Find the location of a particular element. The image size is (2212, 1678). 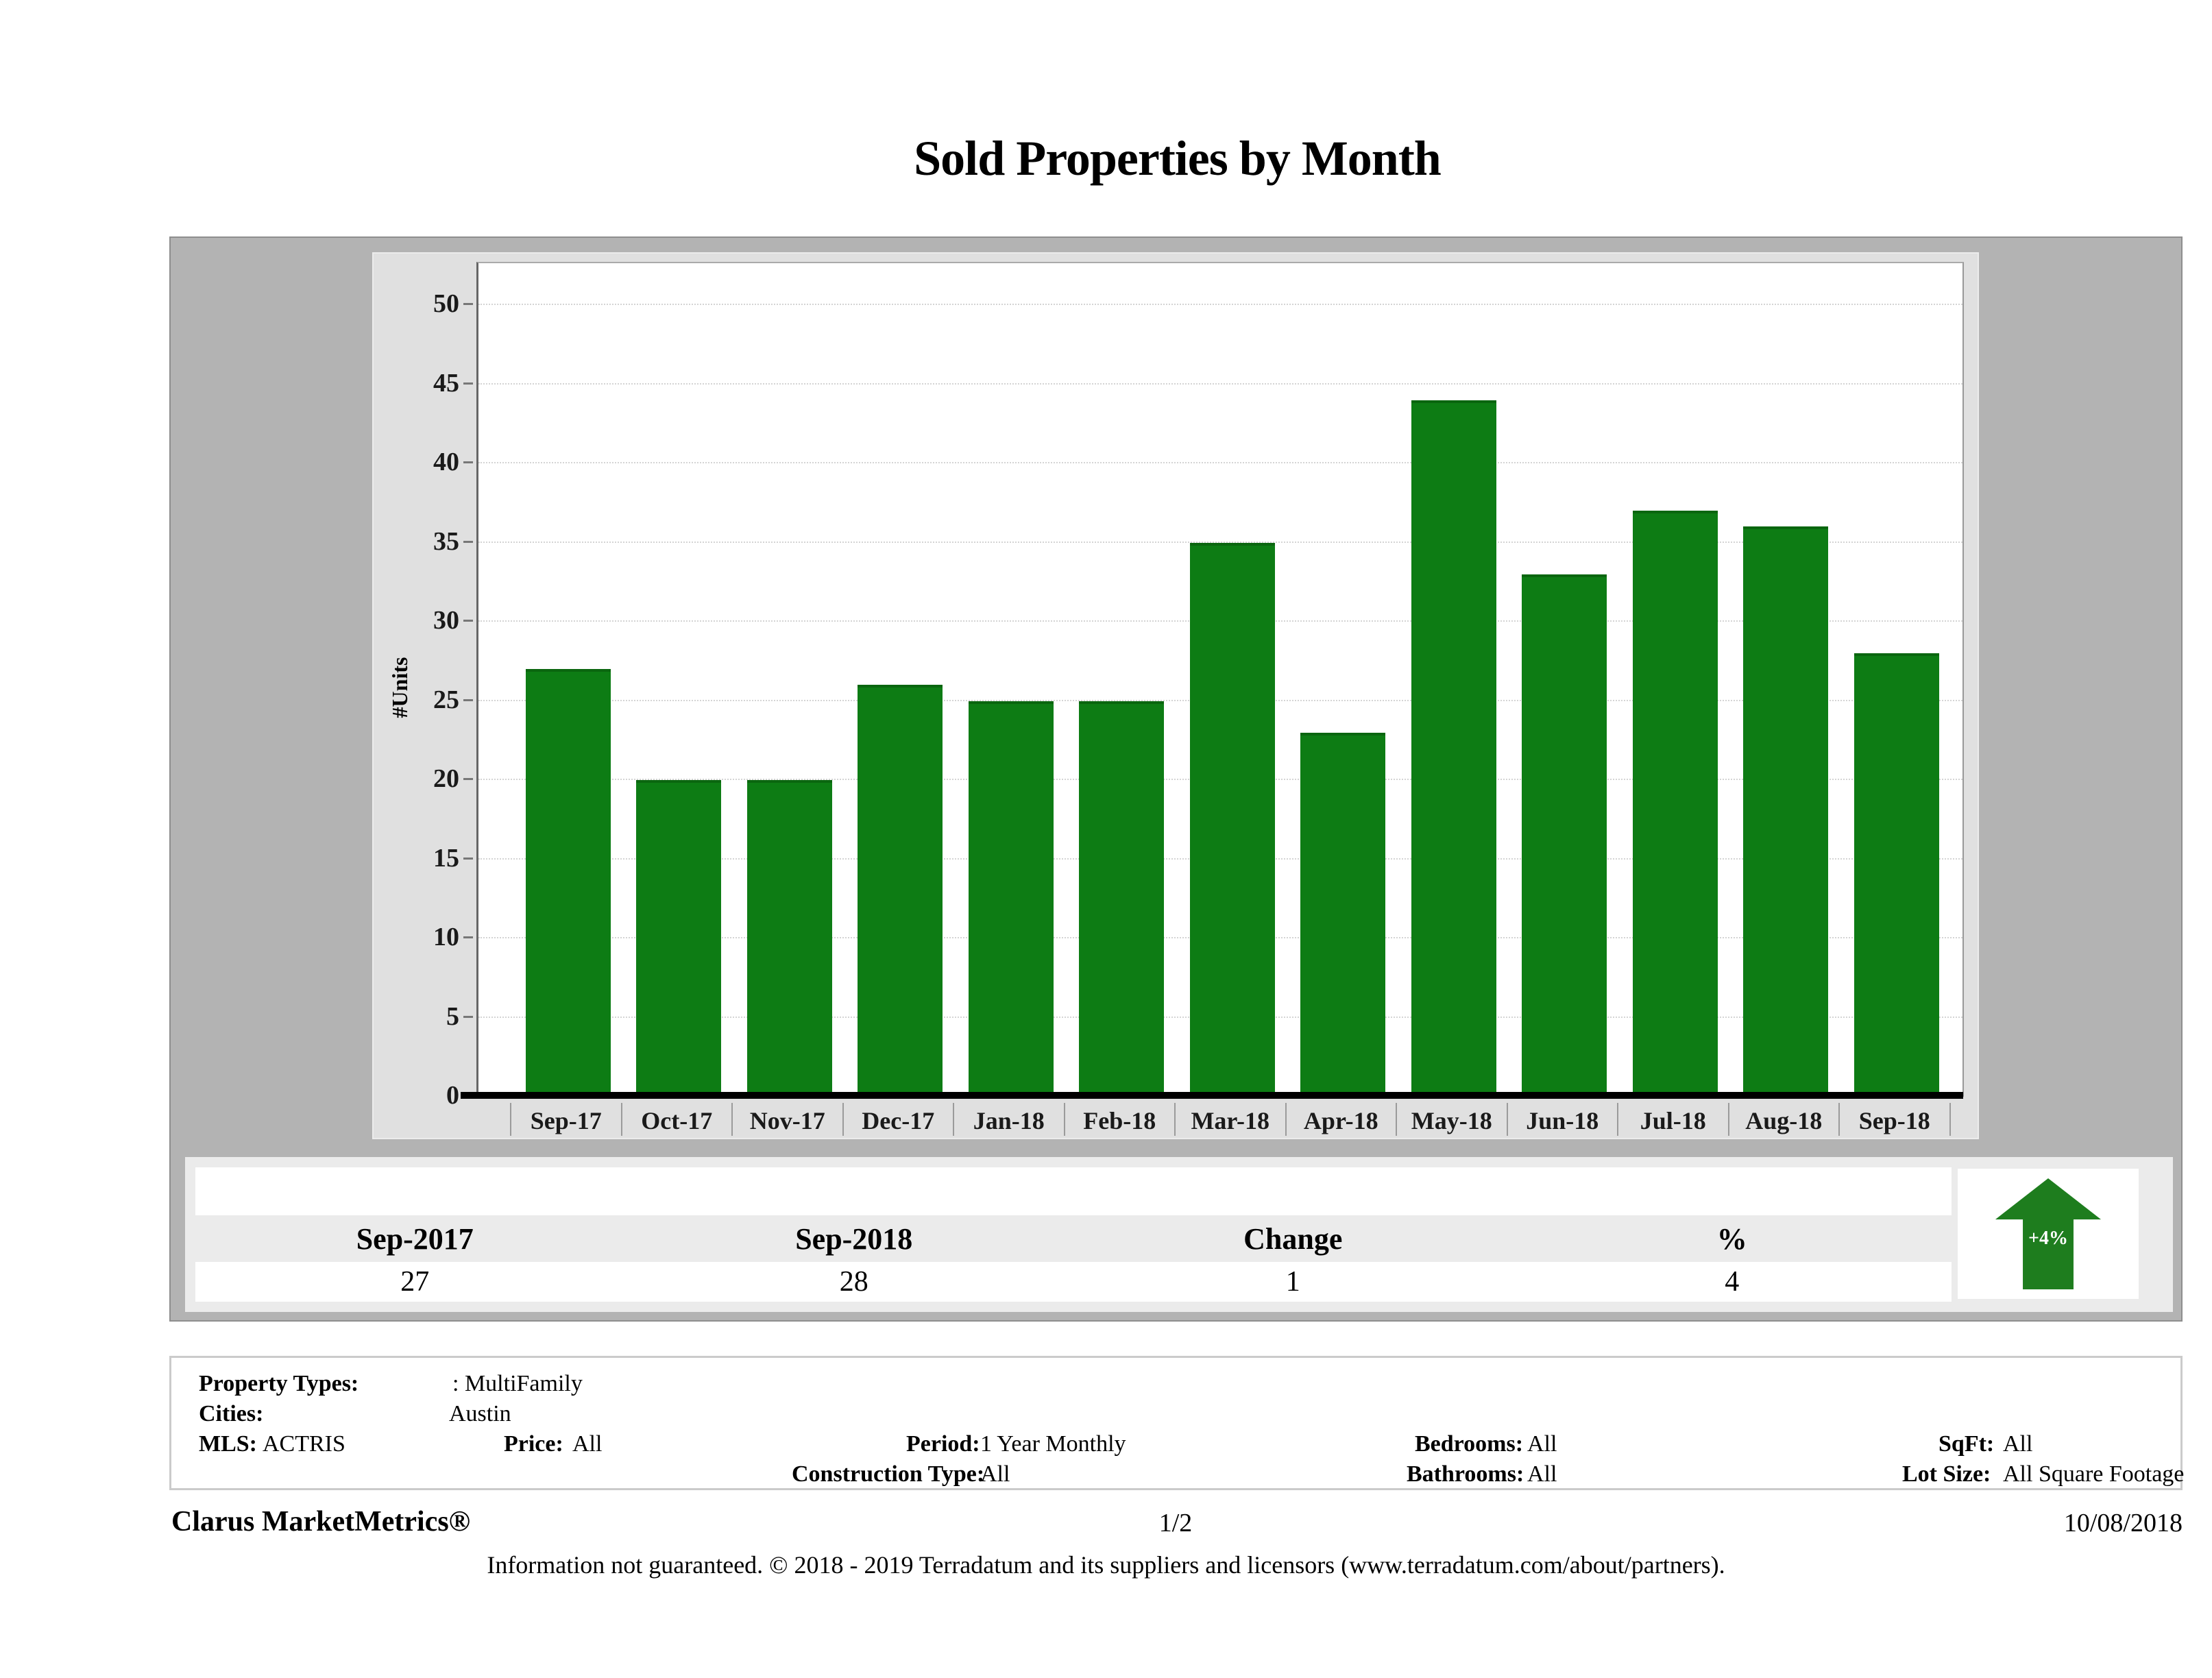

y-tick-label-5: 5 is located at coordinates (452, 1016).